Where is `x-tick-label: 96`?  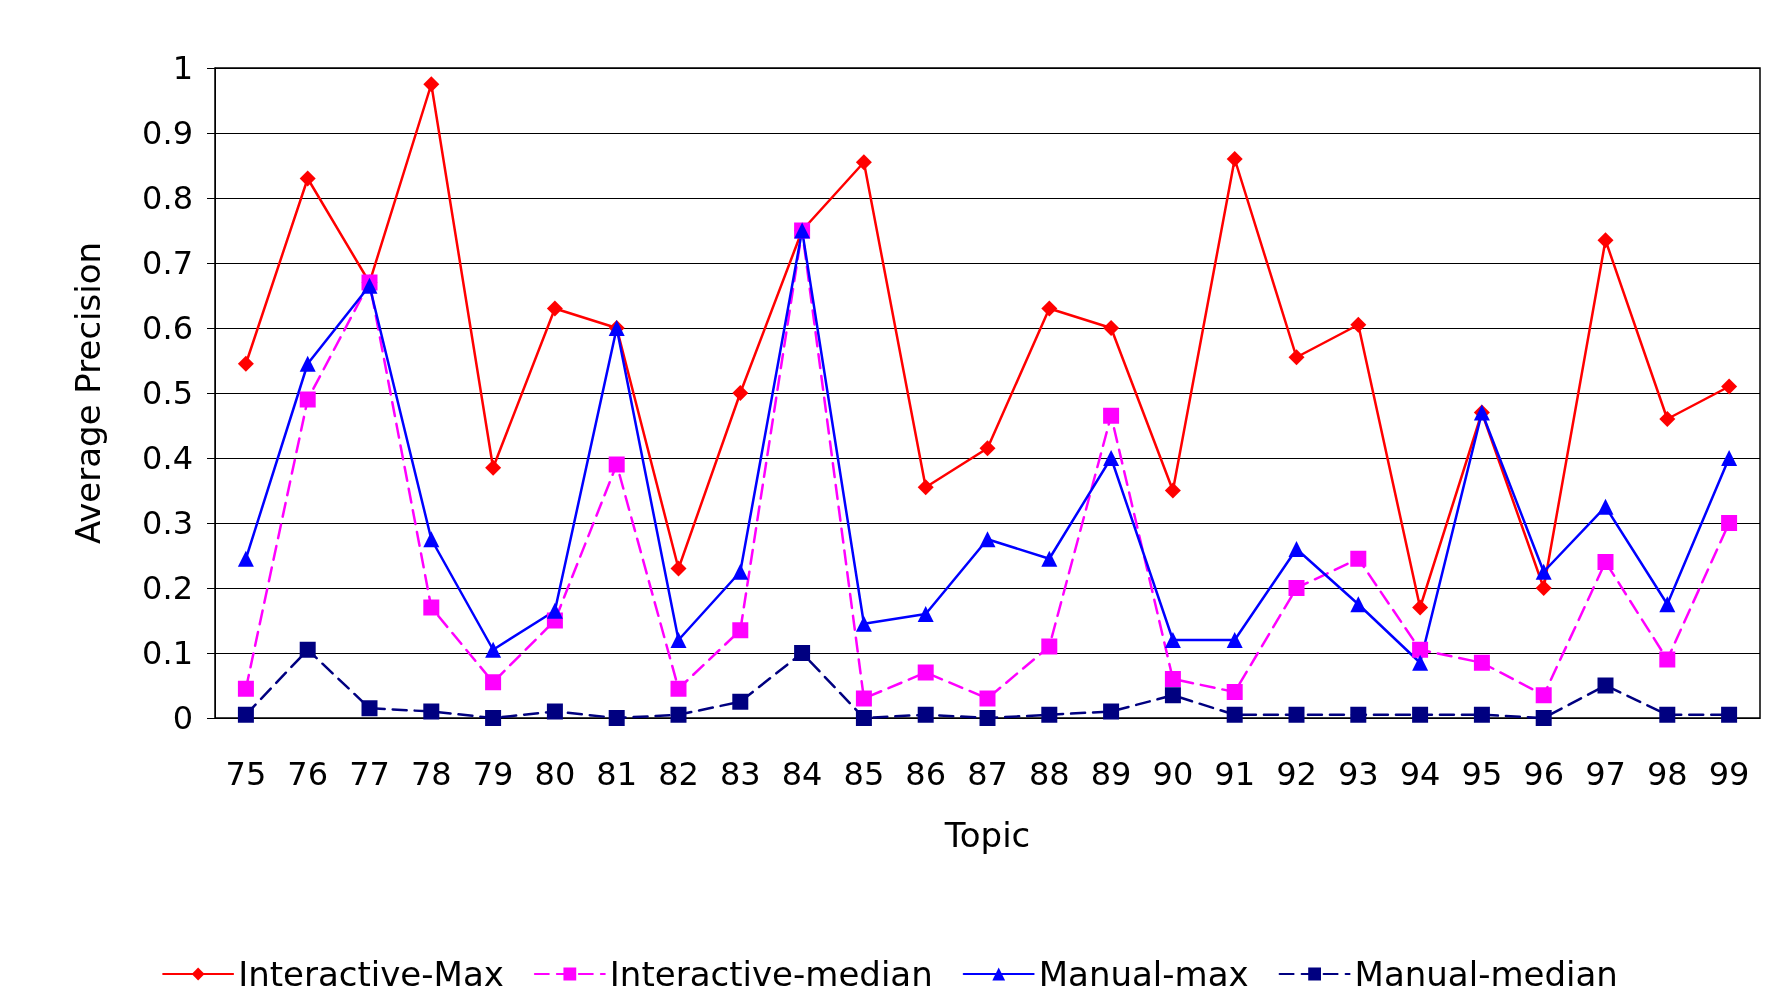 x-tick-label: 96 is located at coordinates (1544, 774).